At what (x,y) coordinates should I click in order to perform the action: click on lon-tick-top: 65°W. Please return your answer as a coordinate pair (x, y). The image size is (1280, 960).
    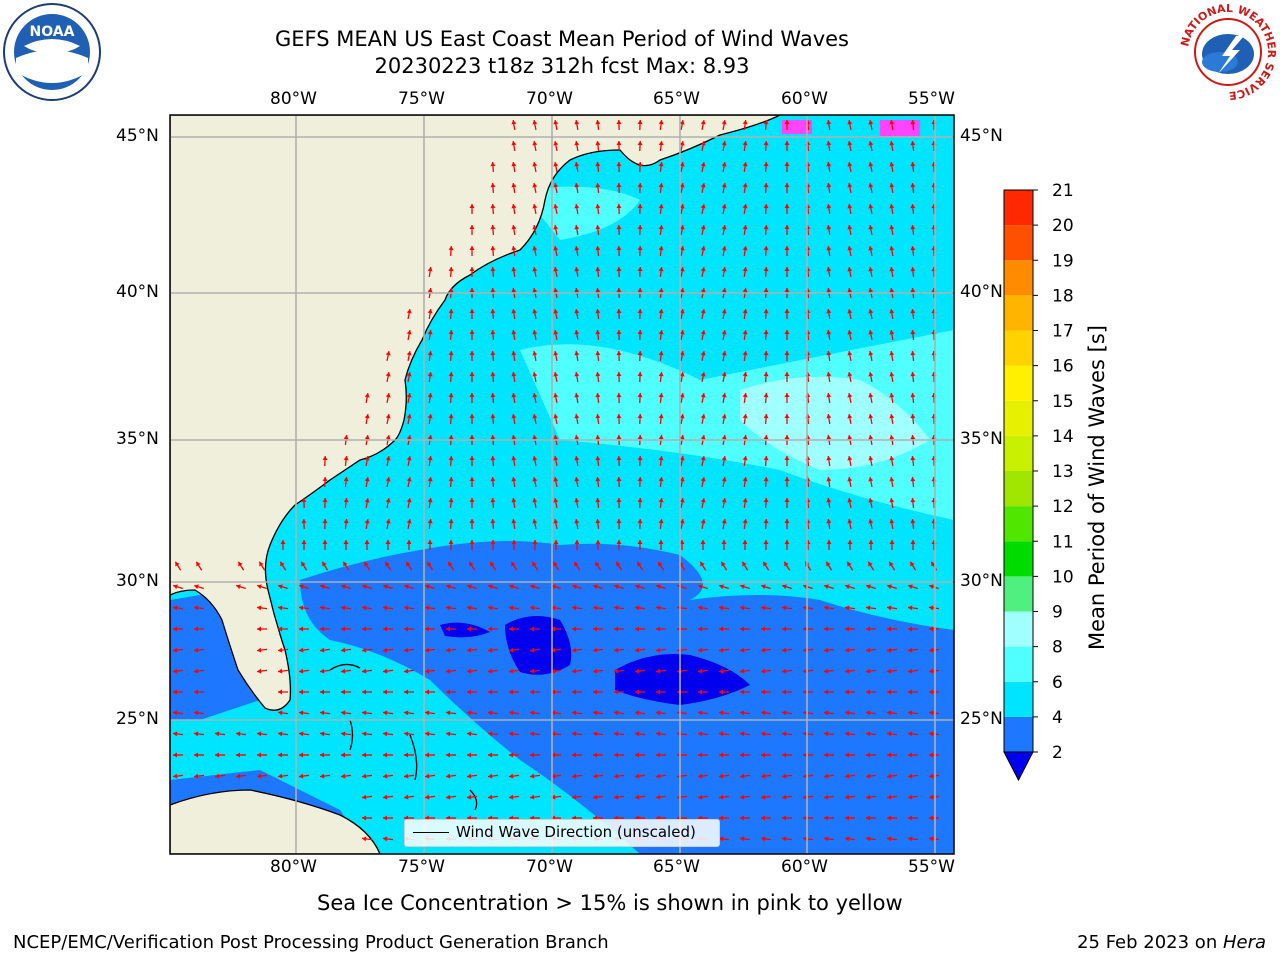
    Looking at the image, I should click on (676, 99).